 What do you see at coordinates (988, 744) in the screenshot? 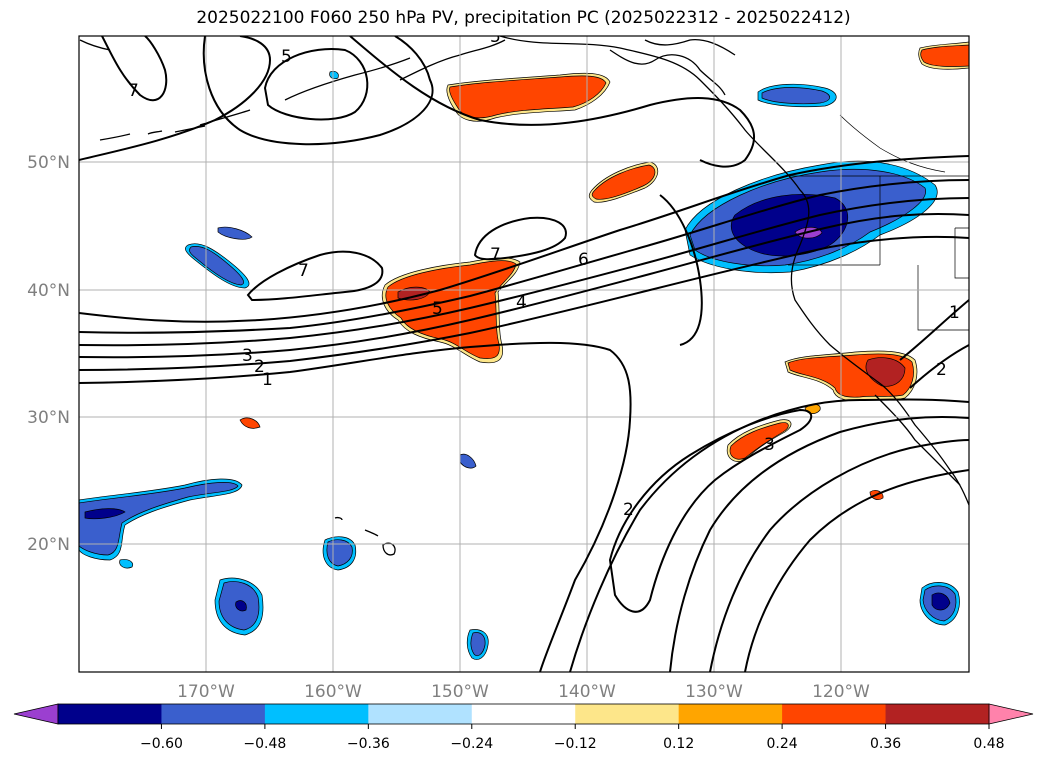
I see `colorbar-tick-label: 0.48` at bounding box center [988, 744].